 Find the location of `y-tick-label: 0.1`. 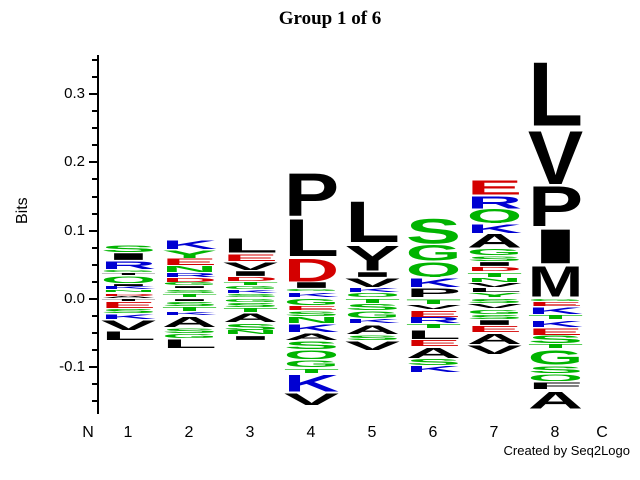

y-tick-label: 0.1 is located at coordinates (74, 230).